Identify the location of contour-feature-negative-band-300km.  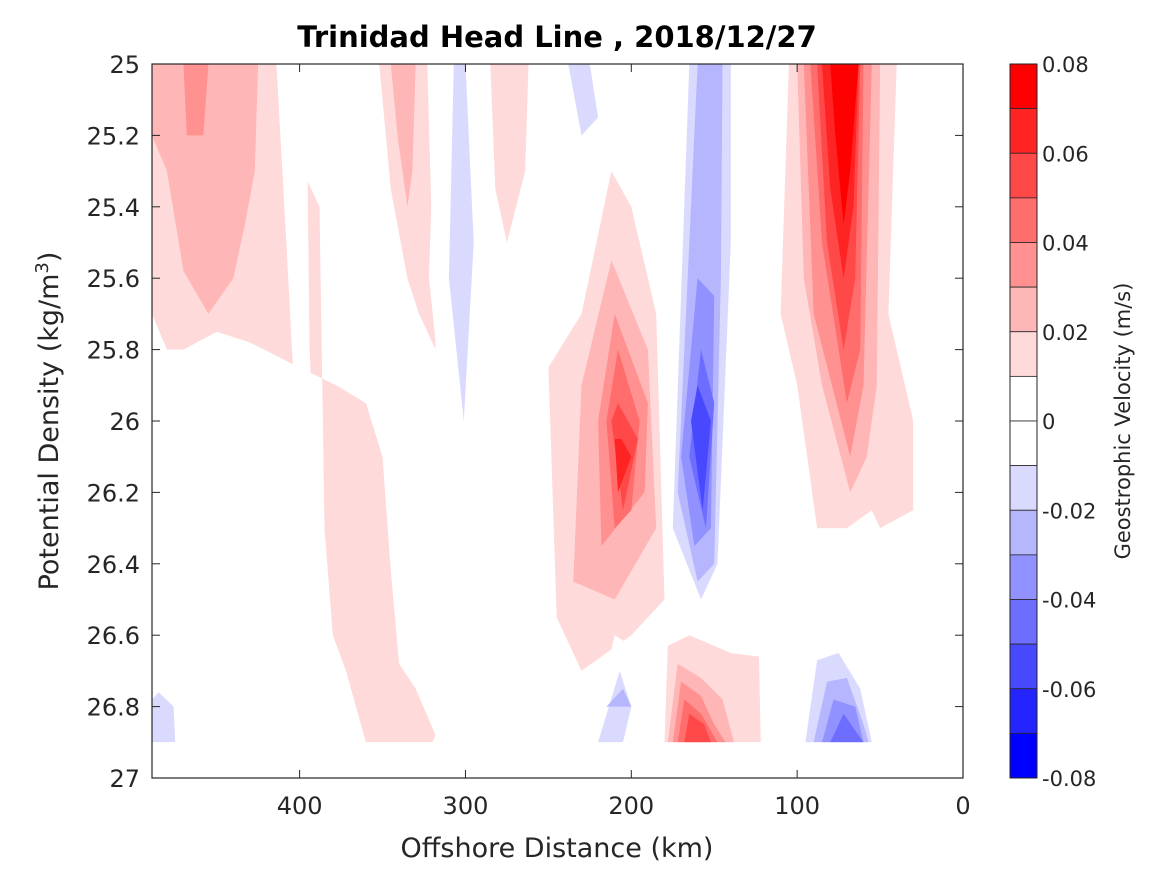
(499, 403).